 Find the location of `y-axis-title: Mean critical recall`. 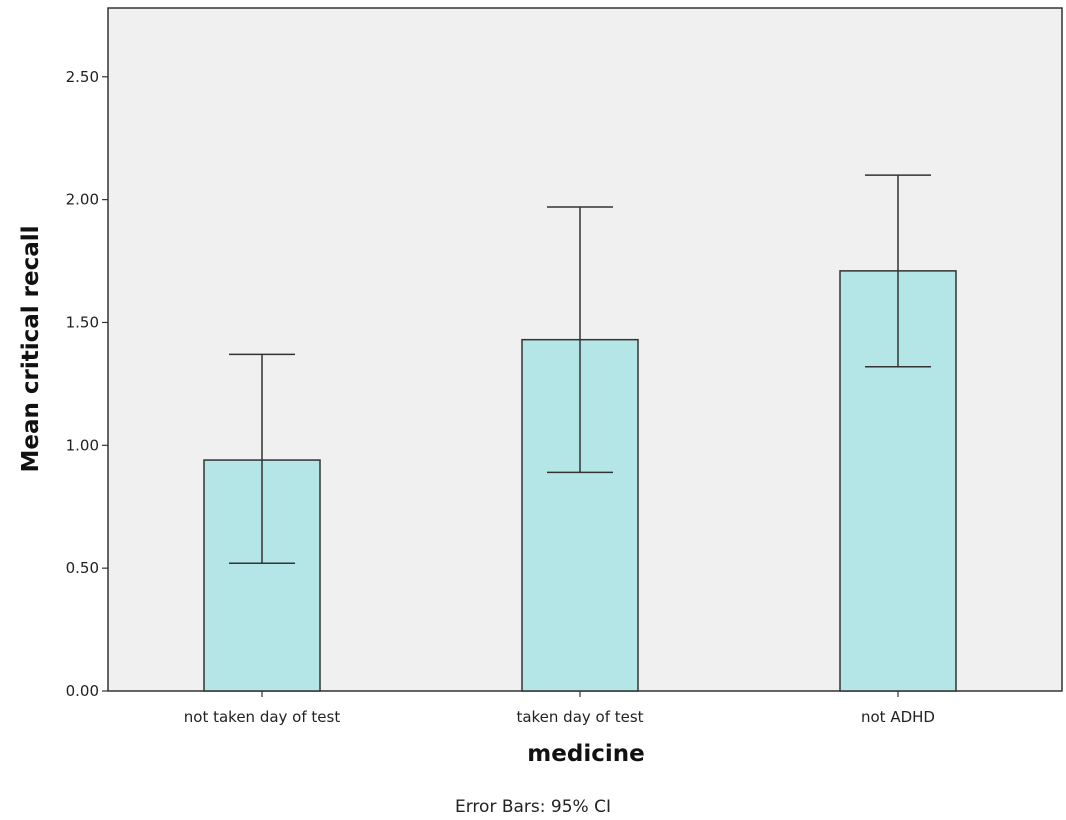

y-axis-title: Mean critical recall is located at coordinates (31, 348).